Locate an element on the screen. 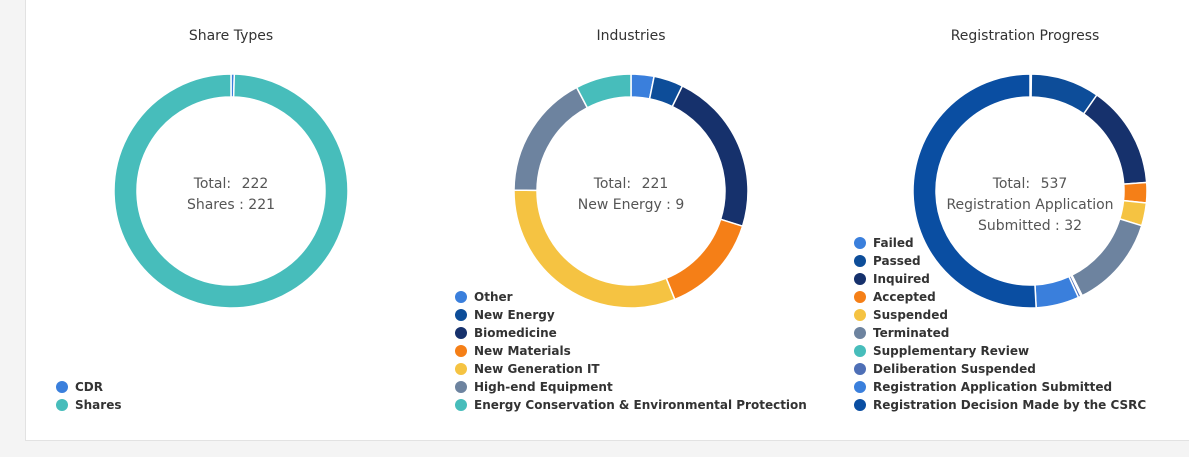 The height and width of the screenshot is (457, 1189). legend-item-biomedicine: Biomedicine is located at coordinates (631, 333).